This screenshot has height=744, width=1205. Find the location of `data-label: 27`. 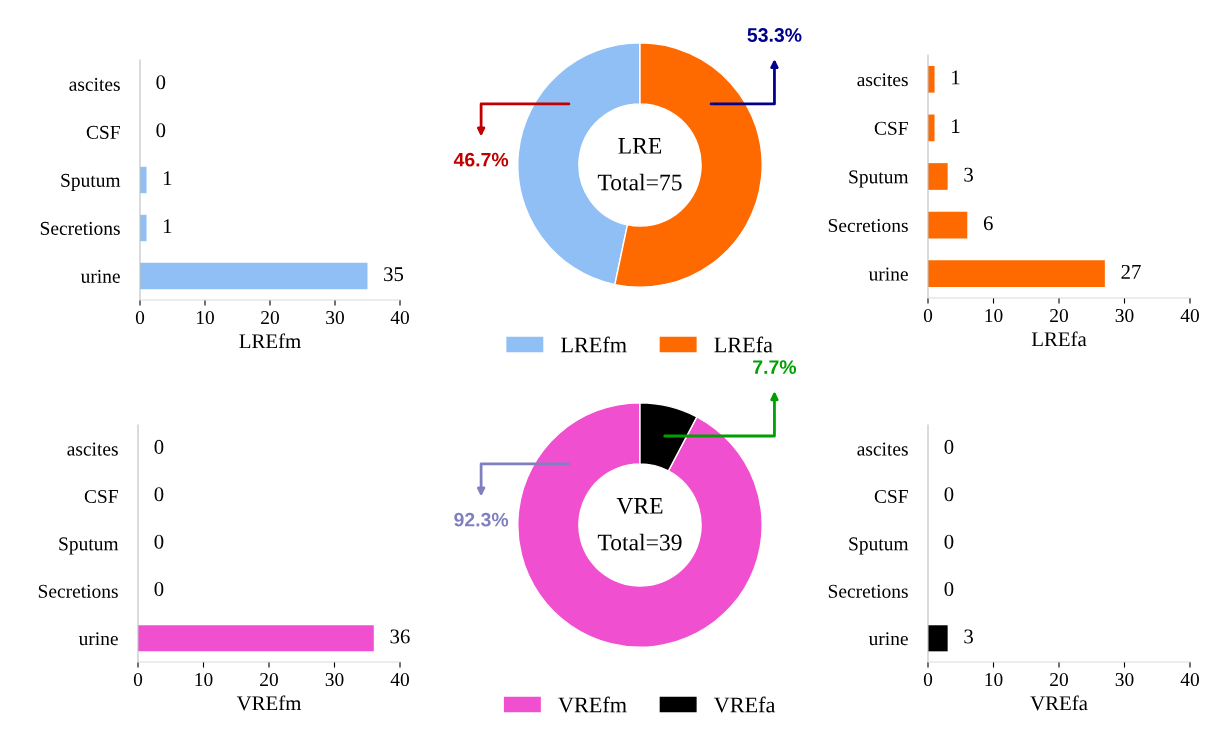

data-label: 27 is located at coordinates (1131, 271).